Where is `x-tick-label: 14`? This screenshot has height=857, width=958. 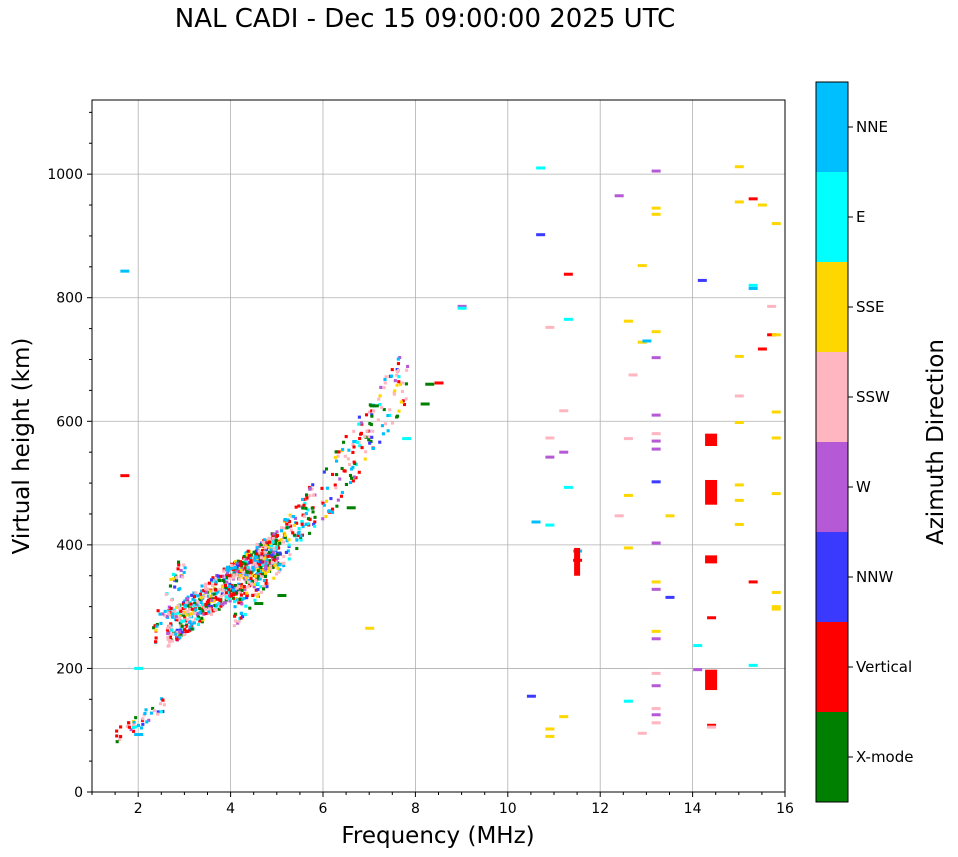
x-tick-label: 14 is located at coordinates (693, 809).